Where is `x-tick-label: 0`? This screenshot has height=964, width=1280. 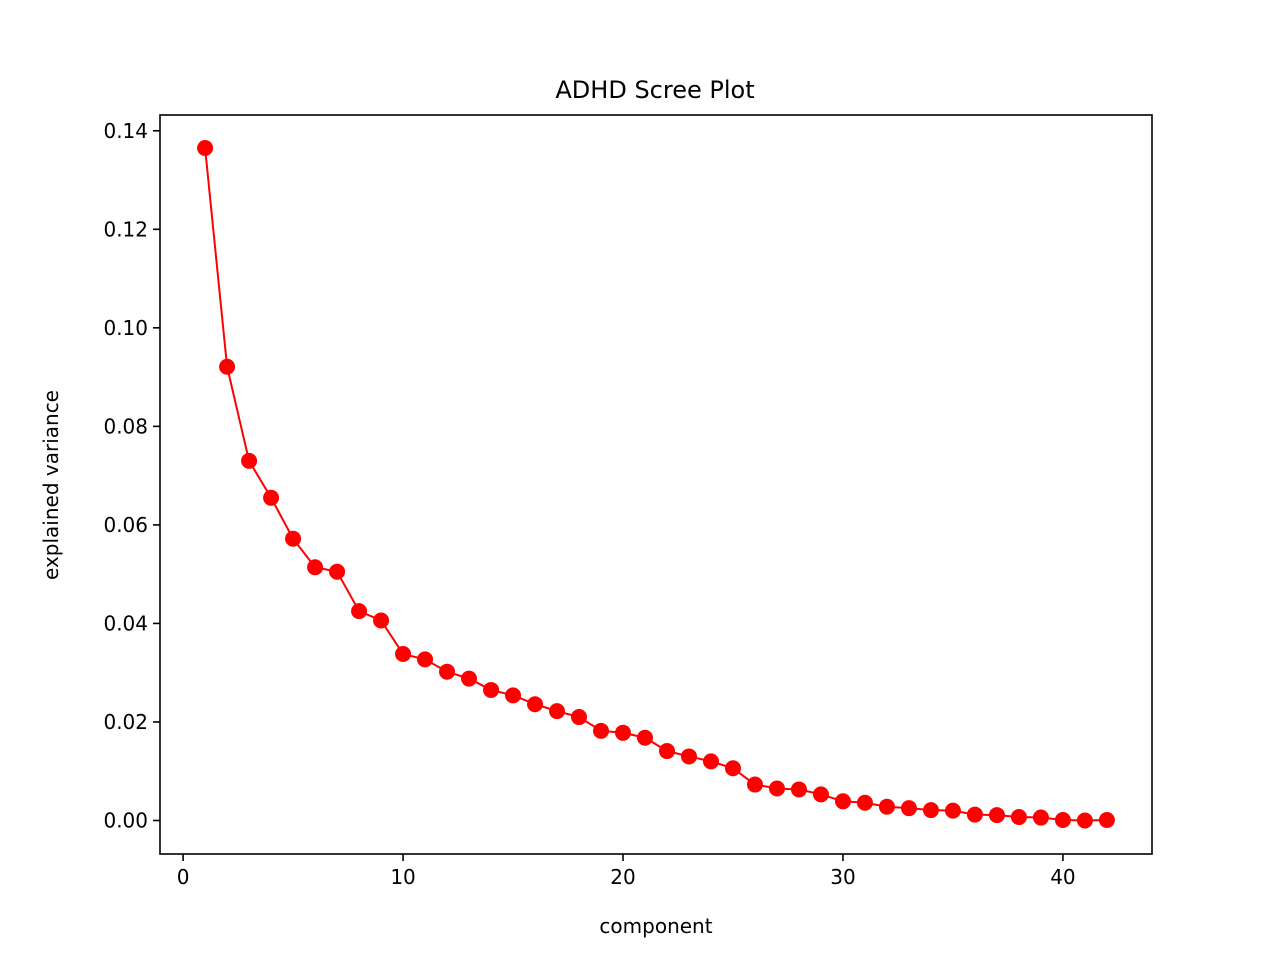
x-tick-label: 0 is located at coordinates (183, 877).